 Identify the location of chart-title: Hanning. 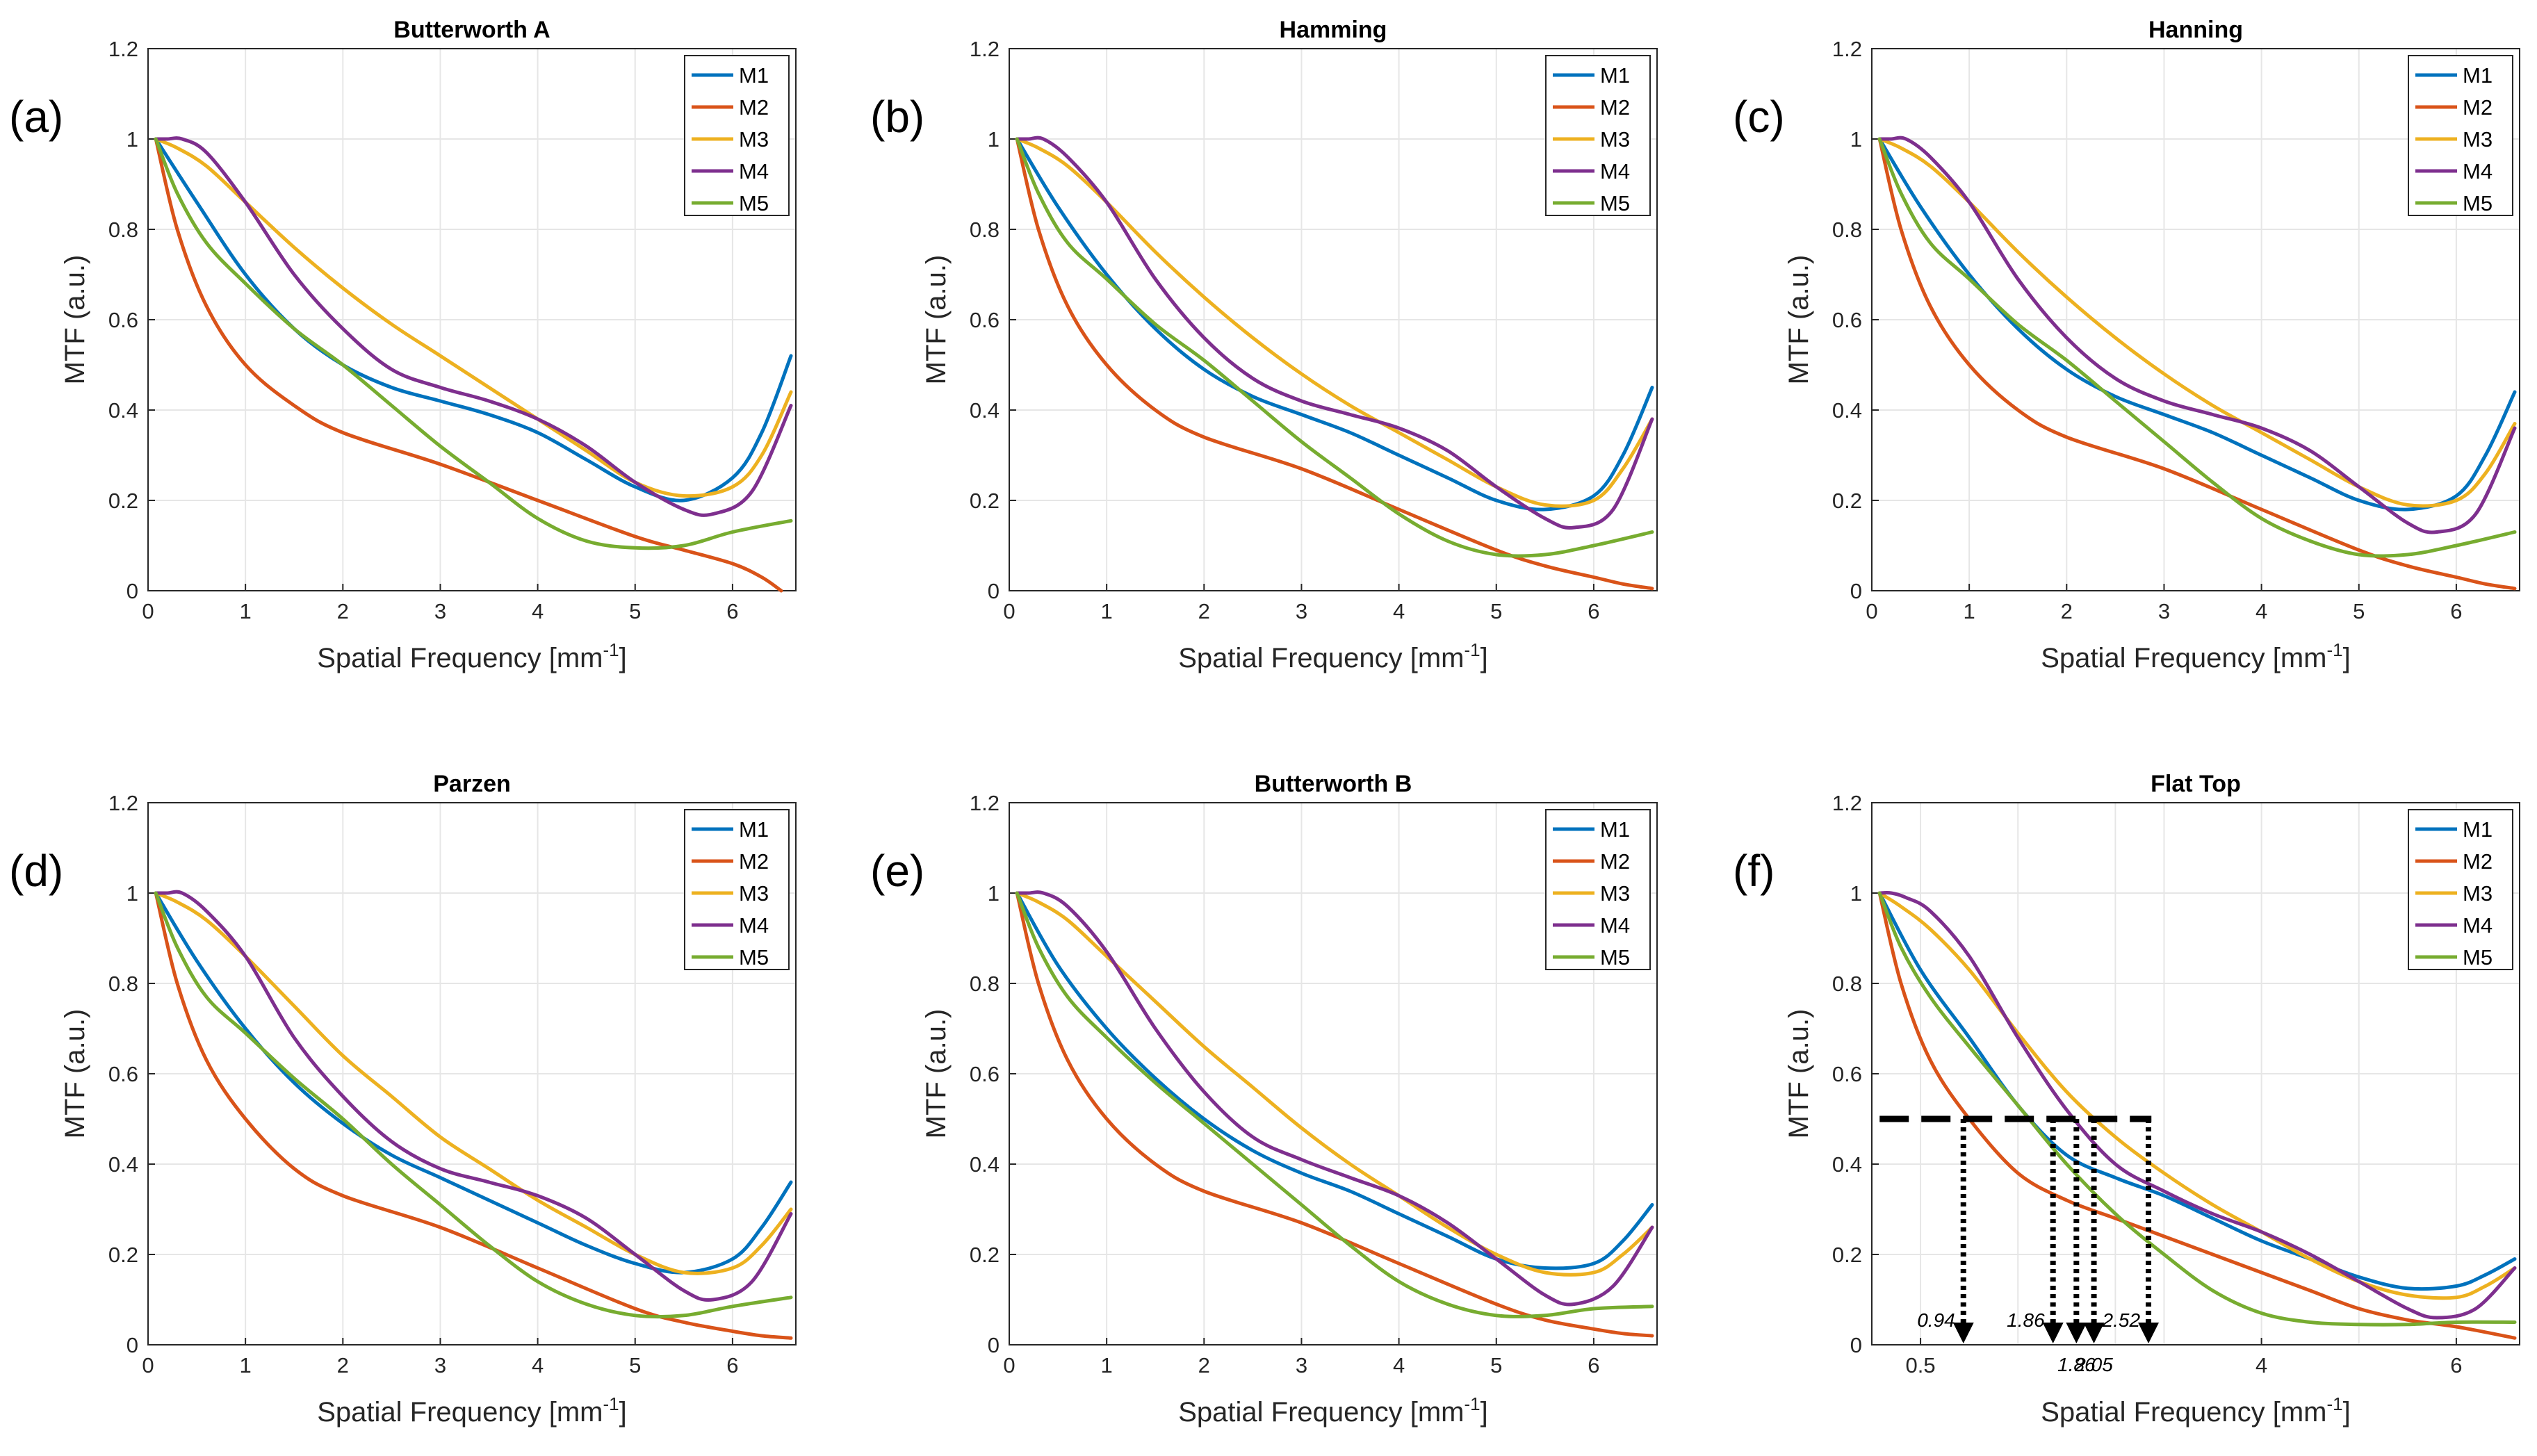
(2196, 30).